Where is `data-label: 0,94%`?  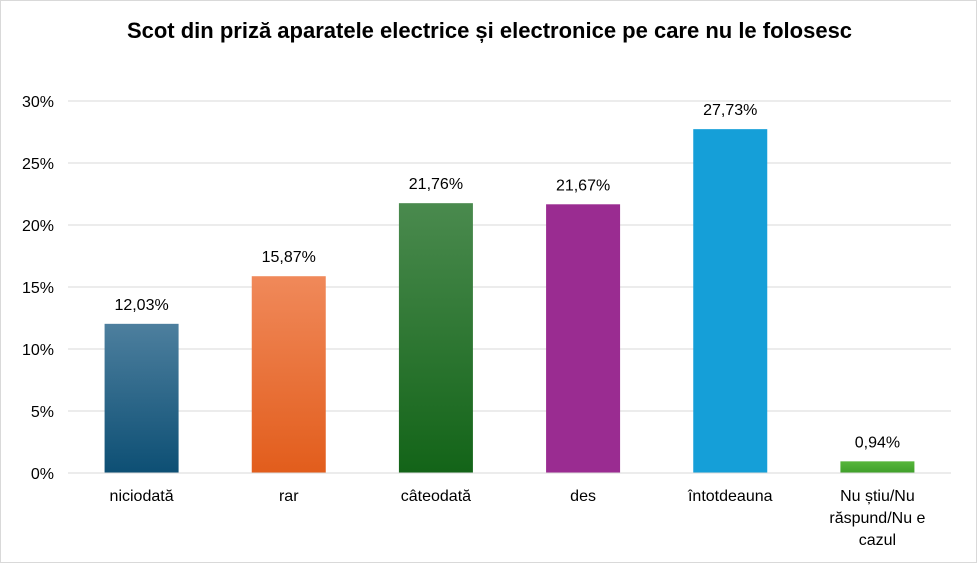 data-label: 0,94% is located at coordinates (877, 442).